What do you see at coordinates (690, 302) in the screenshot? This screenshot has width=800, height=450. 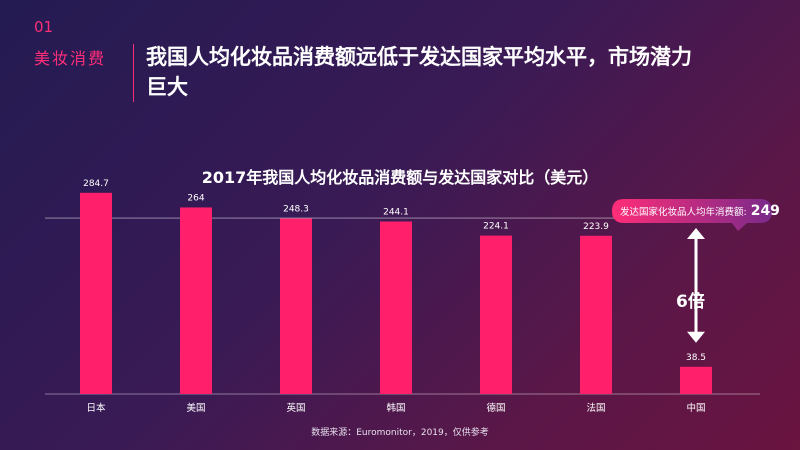 I see `ratio-annotation: 6倍` at bounding box center [690, 302].